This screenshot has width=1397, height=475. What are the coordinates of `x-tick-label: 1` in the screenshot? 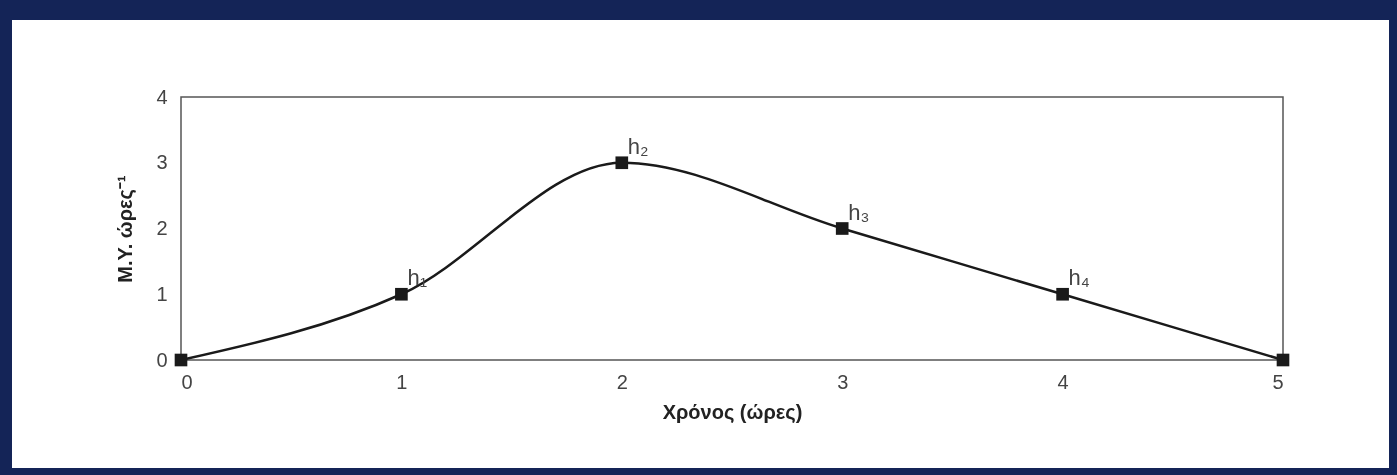 It's located at (402, 381).